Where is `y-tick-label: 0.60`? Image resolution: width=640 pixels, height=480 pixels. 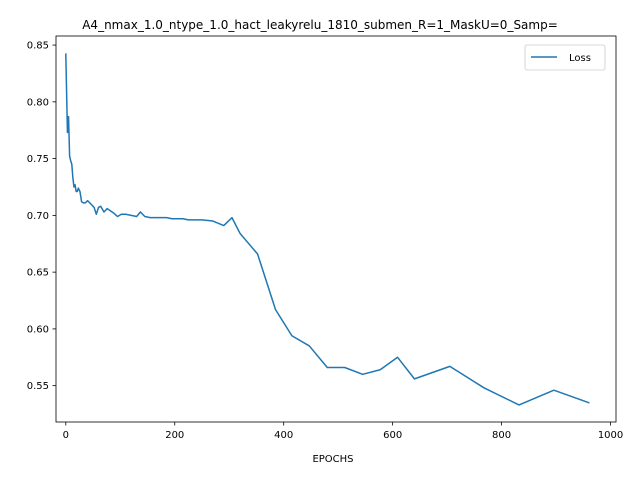 y-tick-label: 0.60 is located at coordinates (38, 329).